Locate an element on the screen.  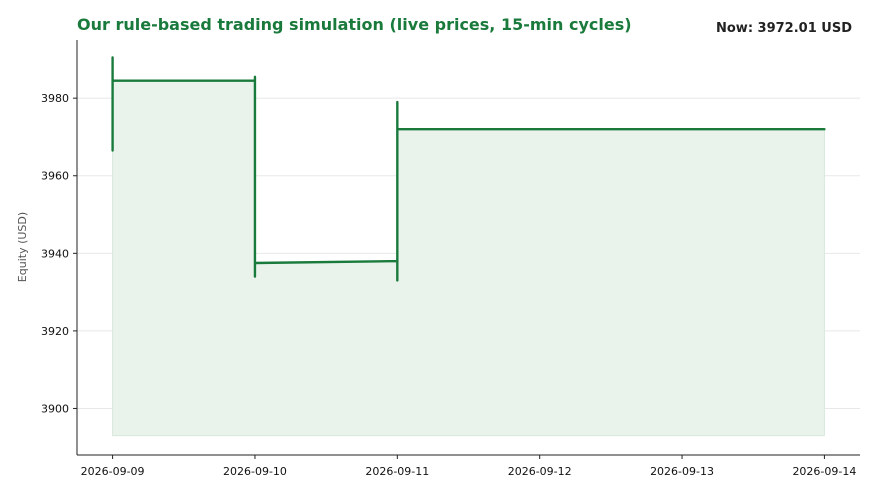
y-tick-label: 3900 is located at coordinates (55, 408).